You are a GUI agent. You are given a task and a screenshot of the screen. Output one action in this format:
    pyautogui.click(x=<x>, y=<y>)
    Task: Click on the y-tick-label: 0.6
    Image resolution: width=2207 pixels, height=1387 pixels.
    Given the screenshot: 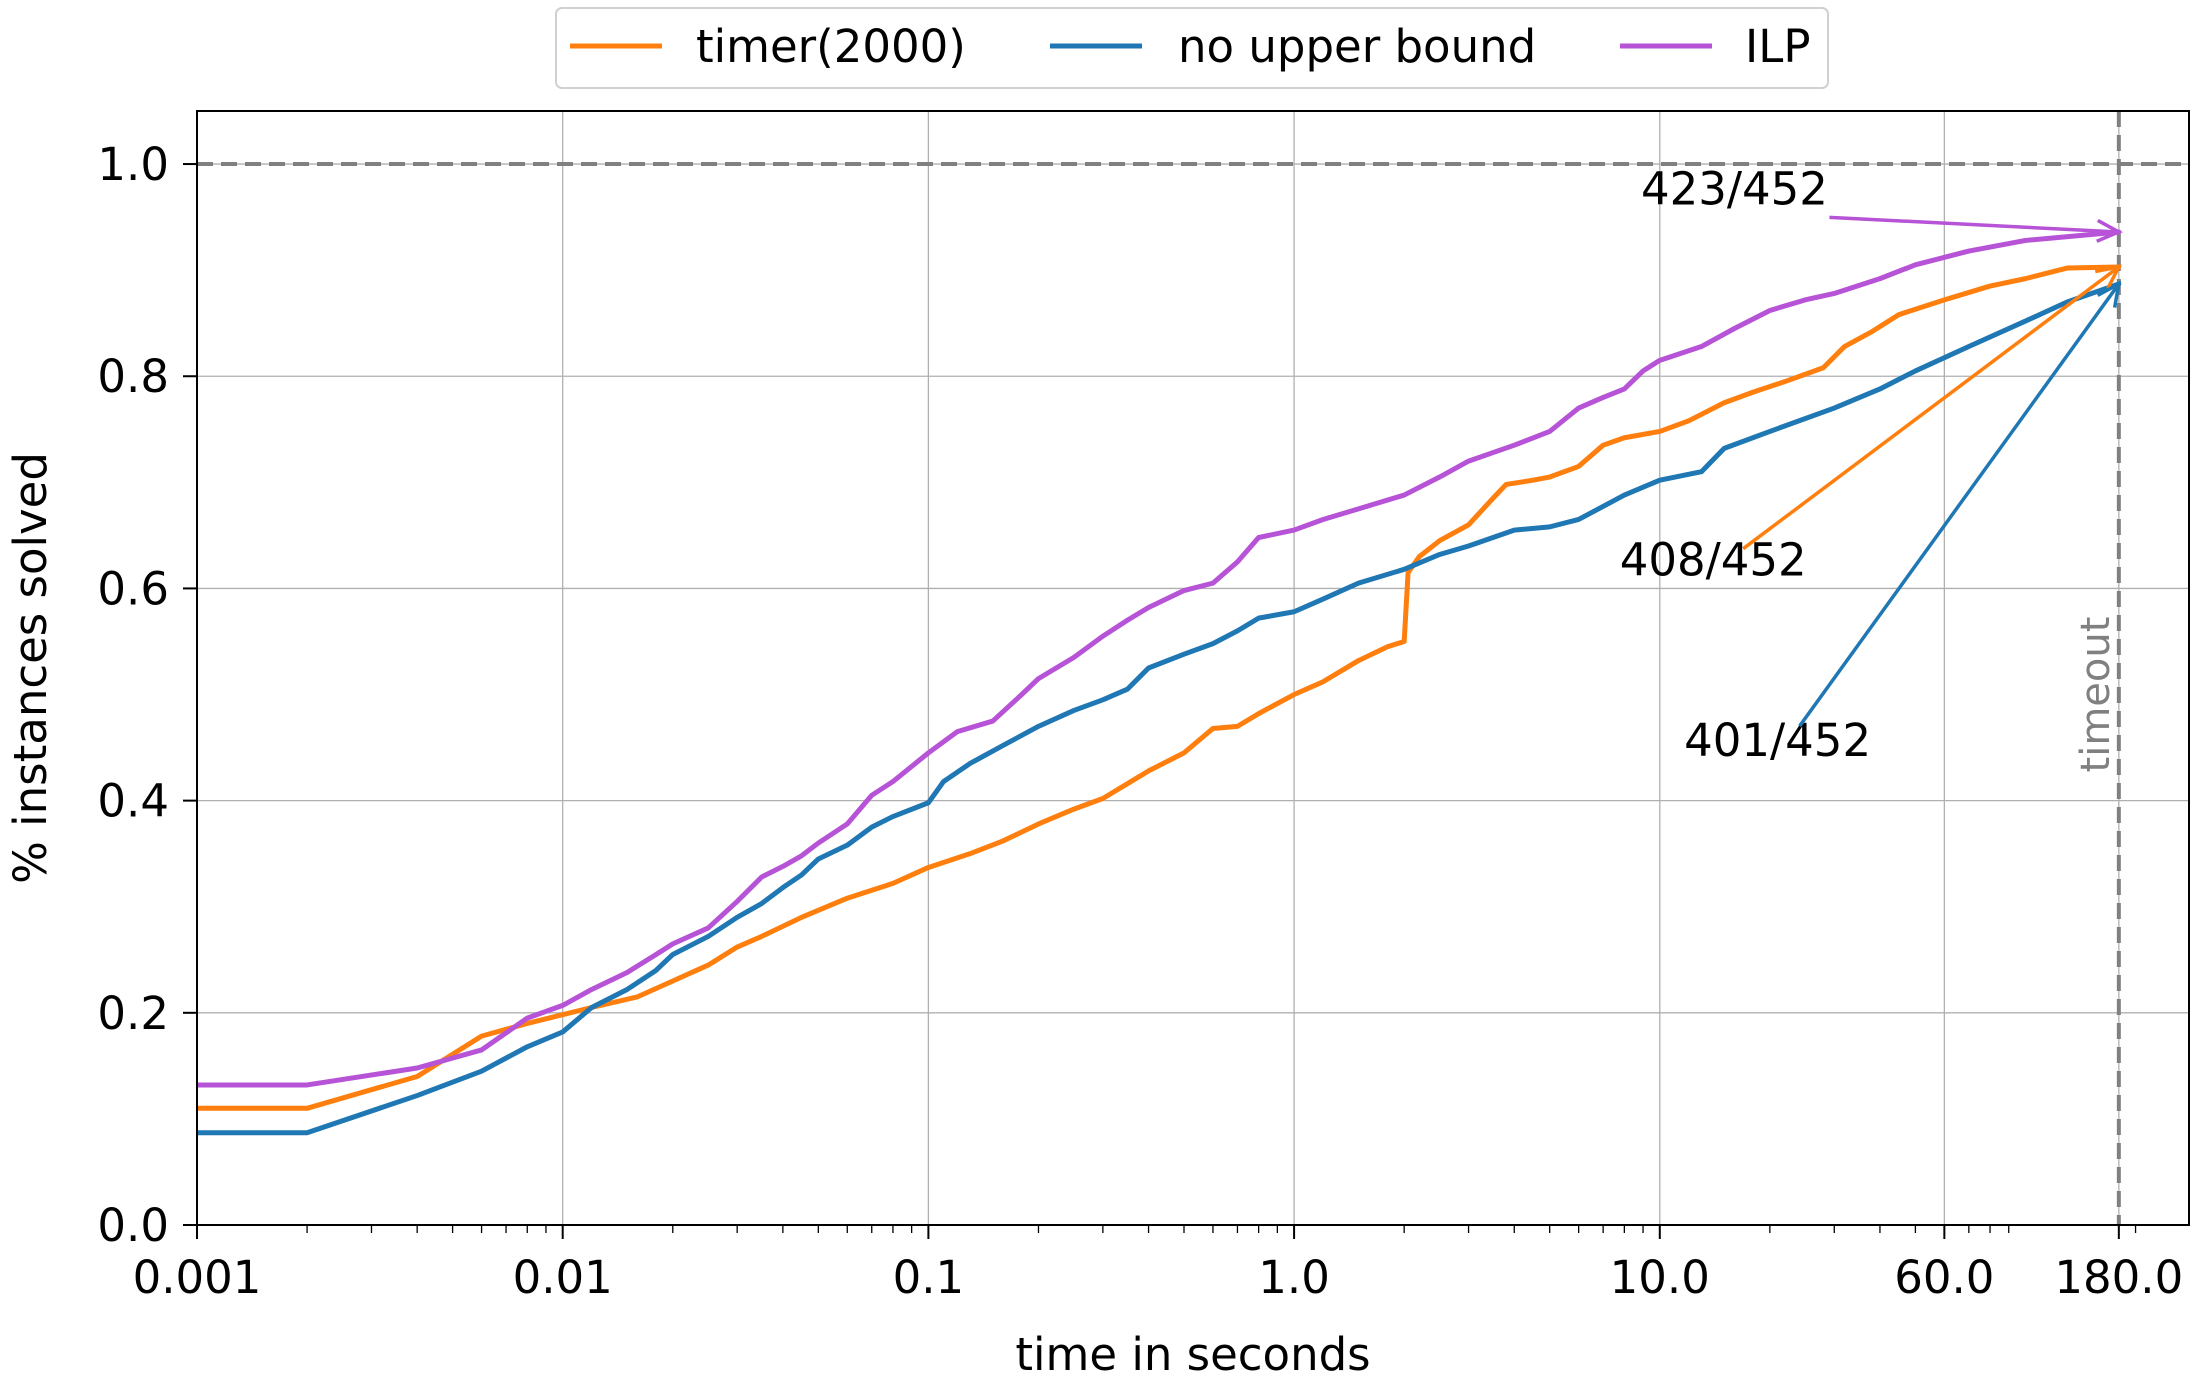 What is the action you would take?
    pyautogui.click(x=133, y=588)
    